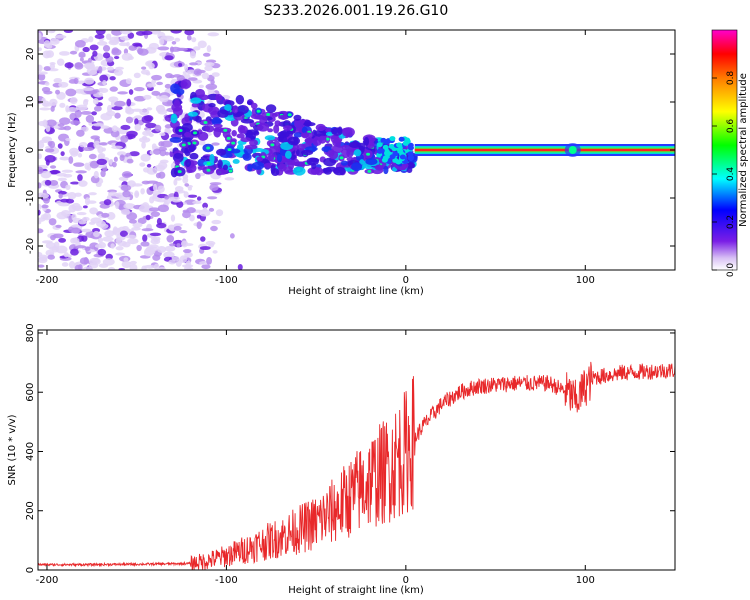 The image size is (750, 600). What do you see at coordinates (30, 150) in the screenshot?
I see `ytick-label: 0` at bounding box center [30, 150].